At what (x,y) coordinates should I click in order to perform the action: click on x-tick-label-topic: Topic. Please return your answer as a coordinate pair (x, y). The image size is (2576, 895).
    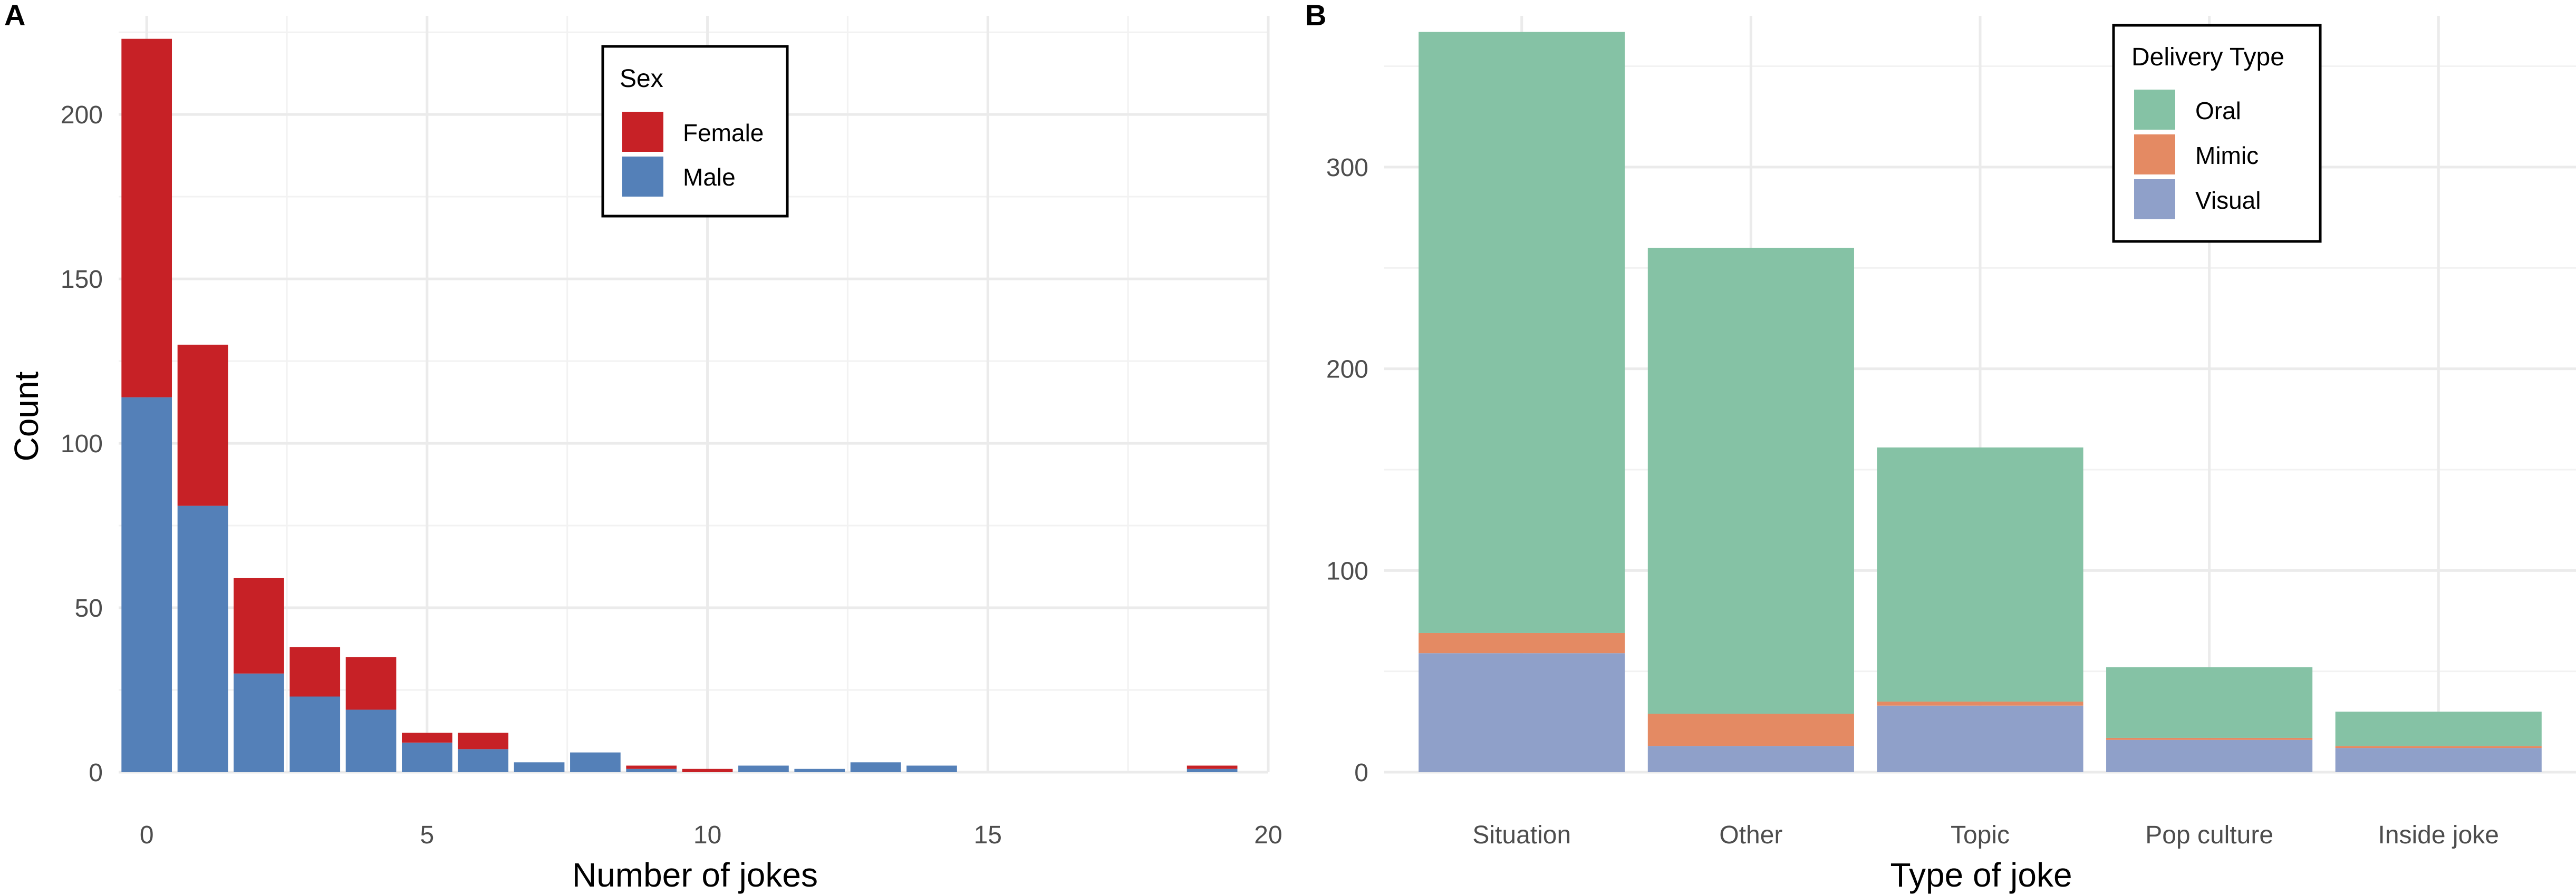
    Looking at the image, I should click on (1980, 835).